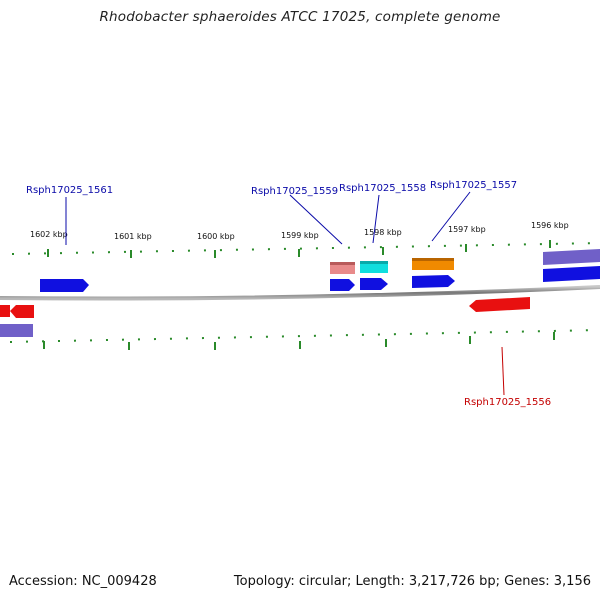  Describe the element at coordinates (16, 330) in the screenshot. I see `feature-left-lavender` at that location.